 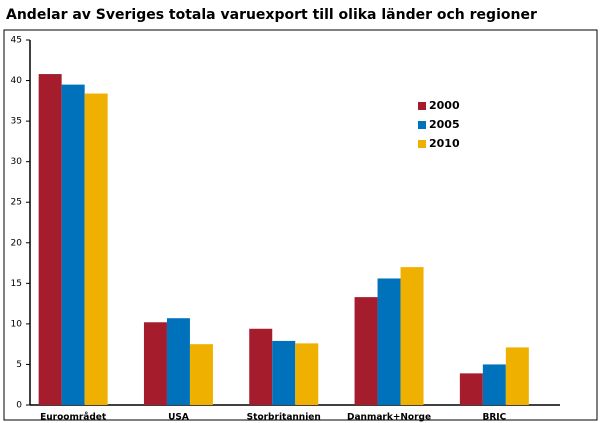 What do you see at coordinates (178, 418) in the screenshot?
I see `x-tick-label: USA` at bounding box center [178, 418].